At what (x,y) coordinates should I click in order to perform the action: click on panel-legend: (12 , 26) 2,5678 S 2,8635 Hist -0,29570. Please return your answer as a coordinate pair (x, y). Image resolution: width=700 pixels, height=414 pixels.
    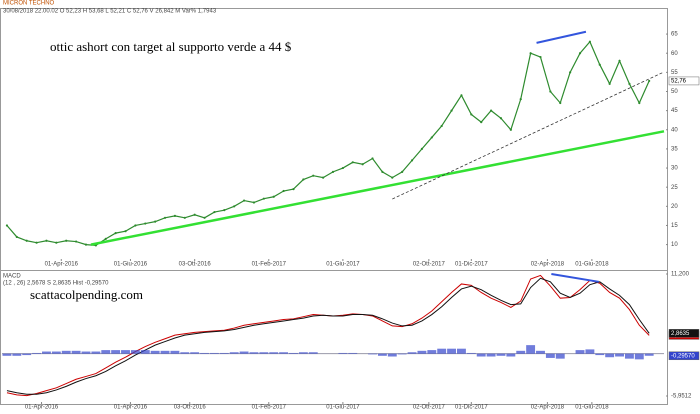
    Looking at the image, I should click on (56, 284).